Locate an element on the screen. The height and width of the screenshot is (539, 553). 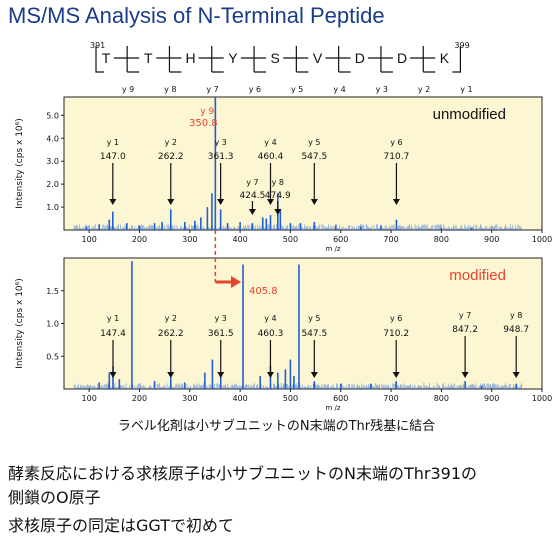
ion-mz-label: 424.5 is located at coordinates (253, 196).